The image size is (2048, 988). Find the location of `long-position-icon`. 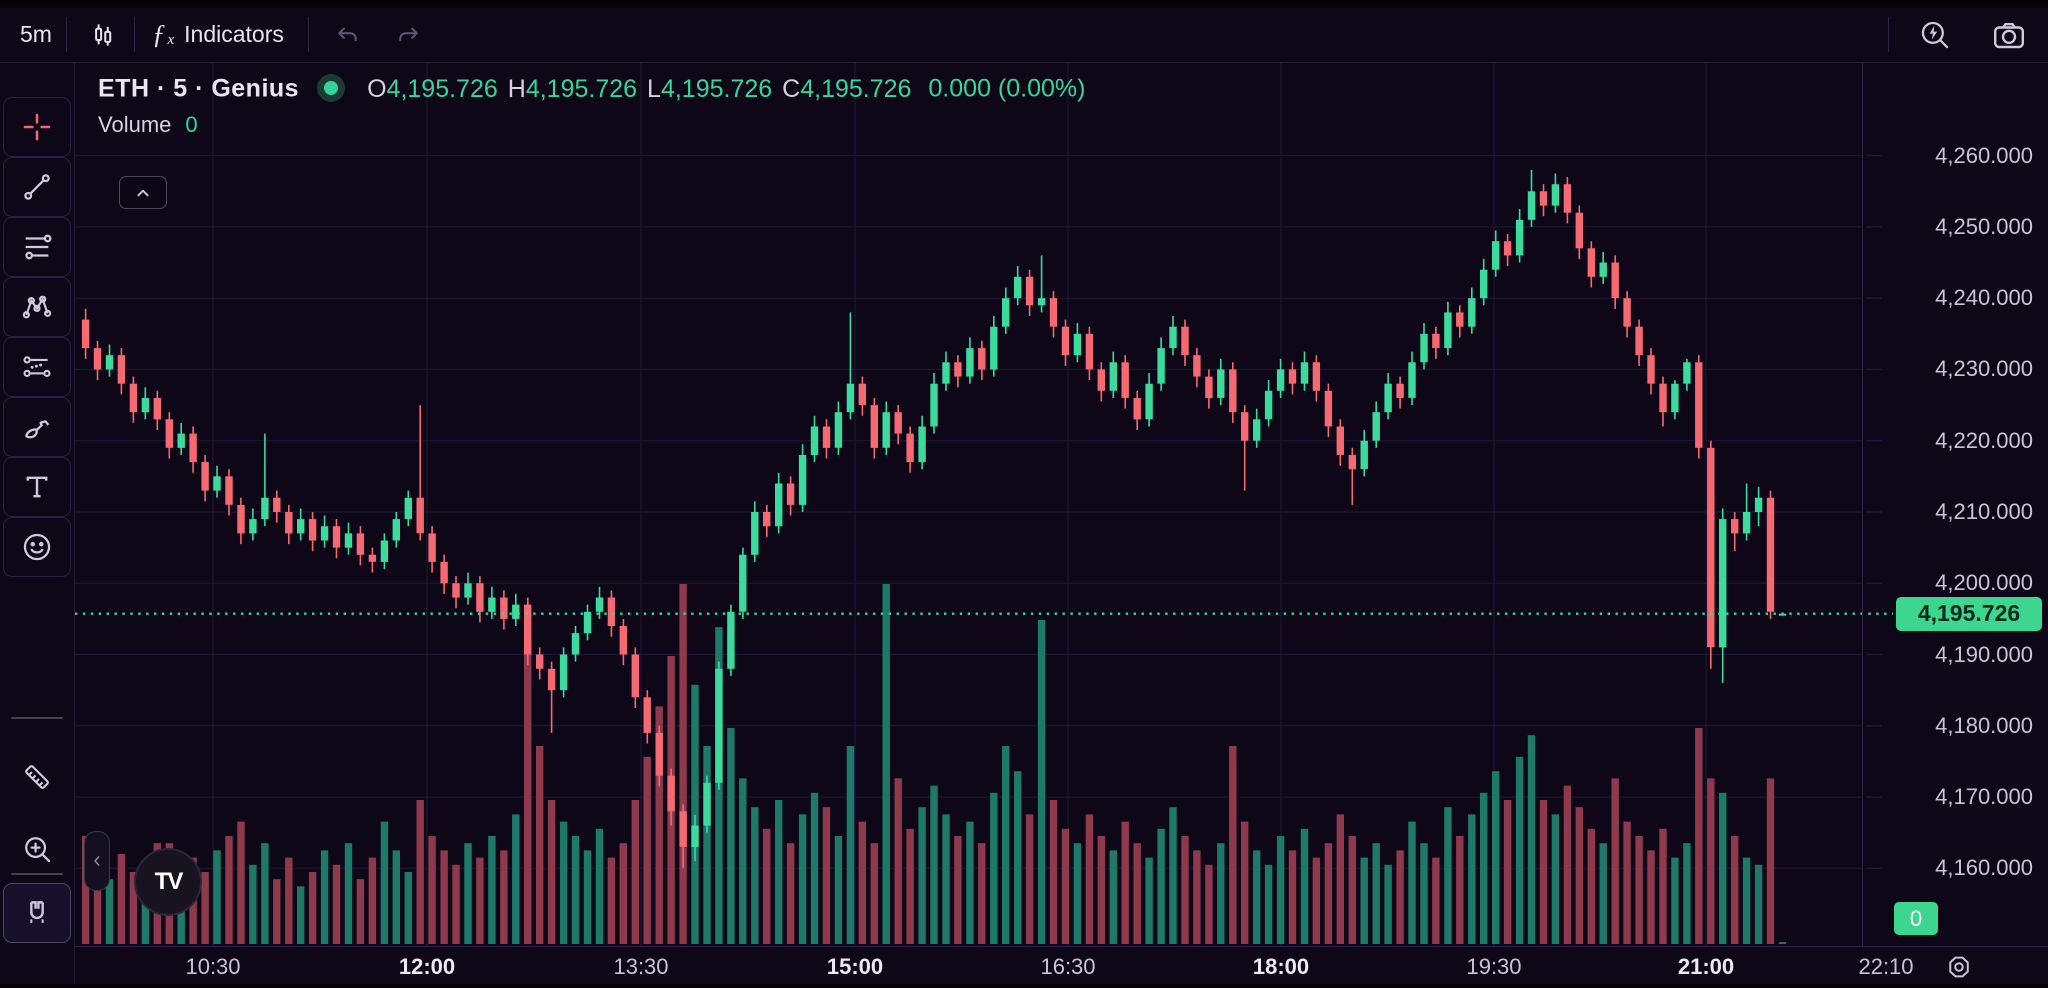

long-position-icon is located at coordinates (37, 366).